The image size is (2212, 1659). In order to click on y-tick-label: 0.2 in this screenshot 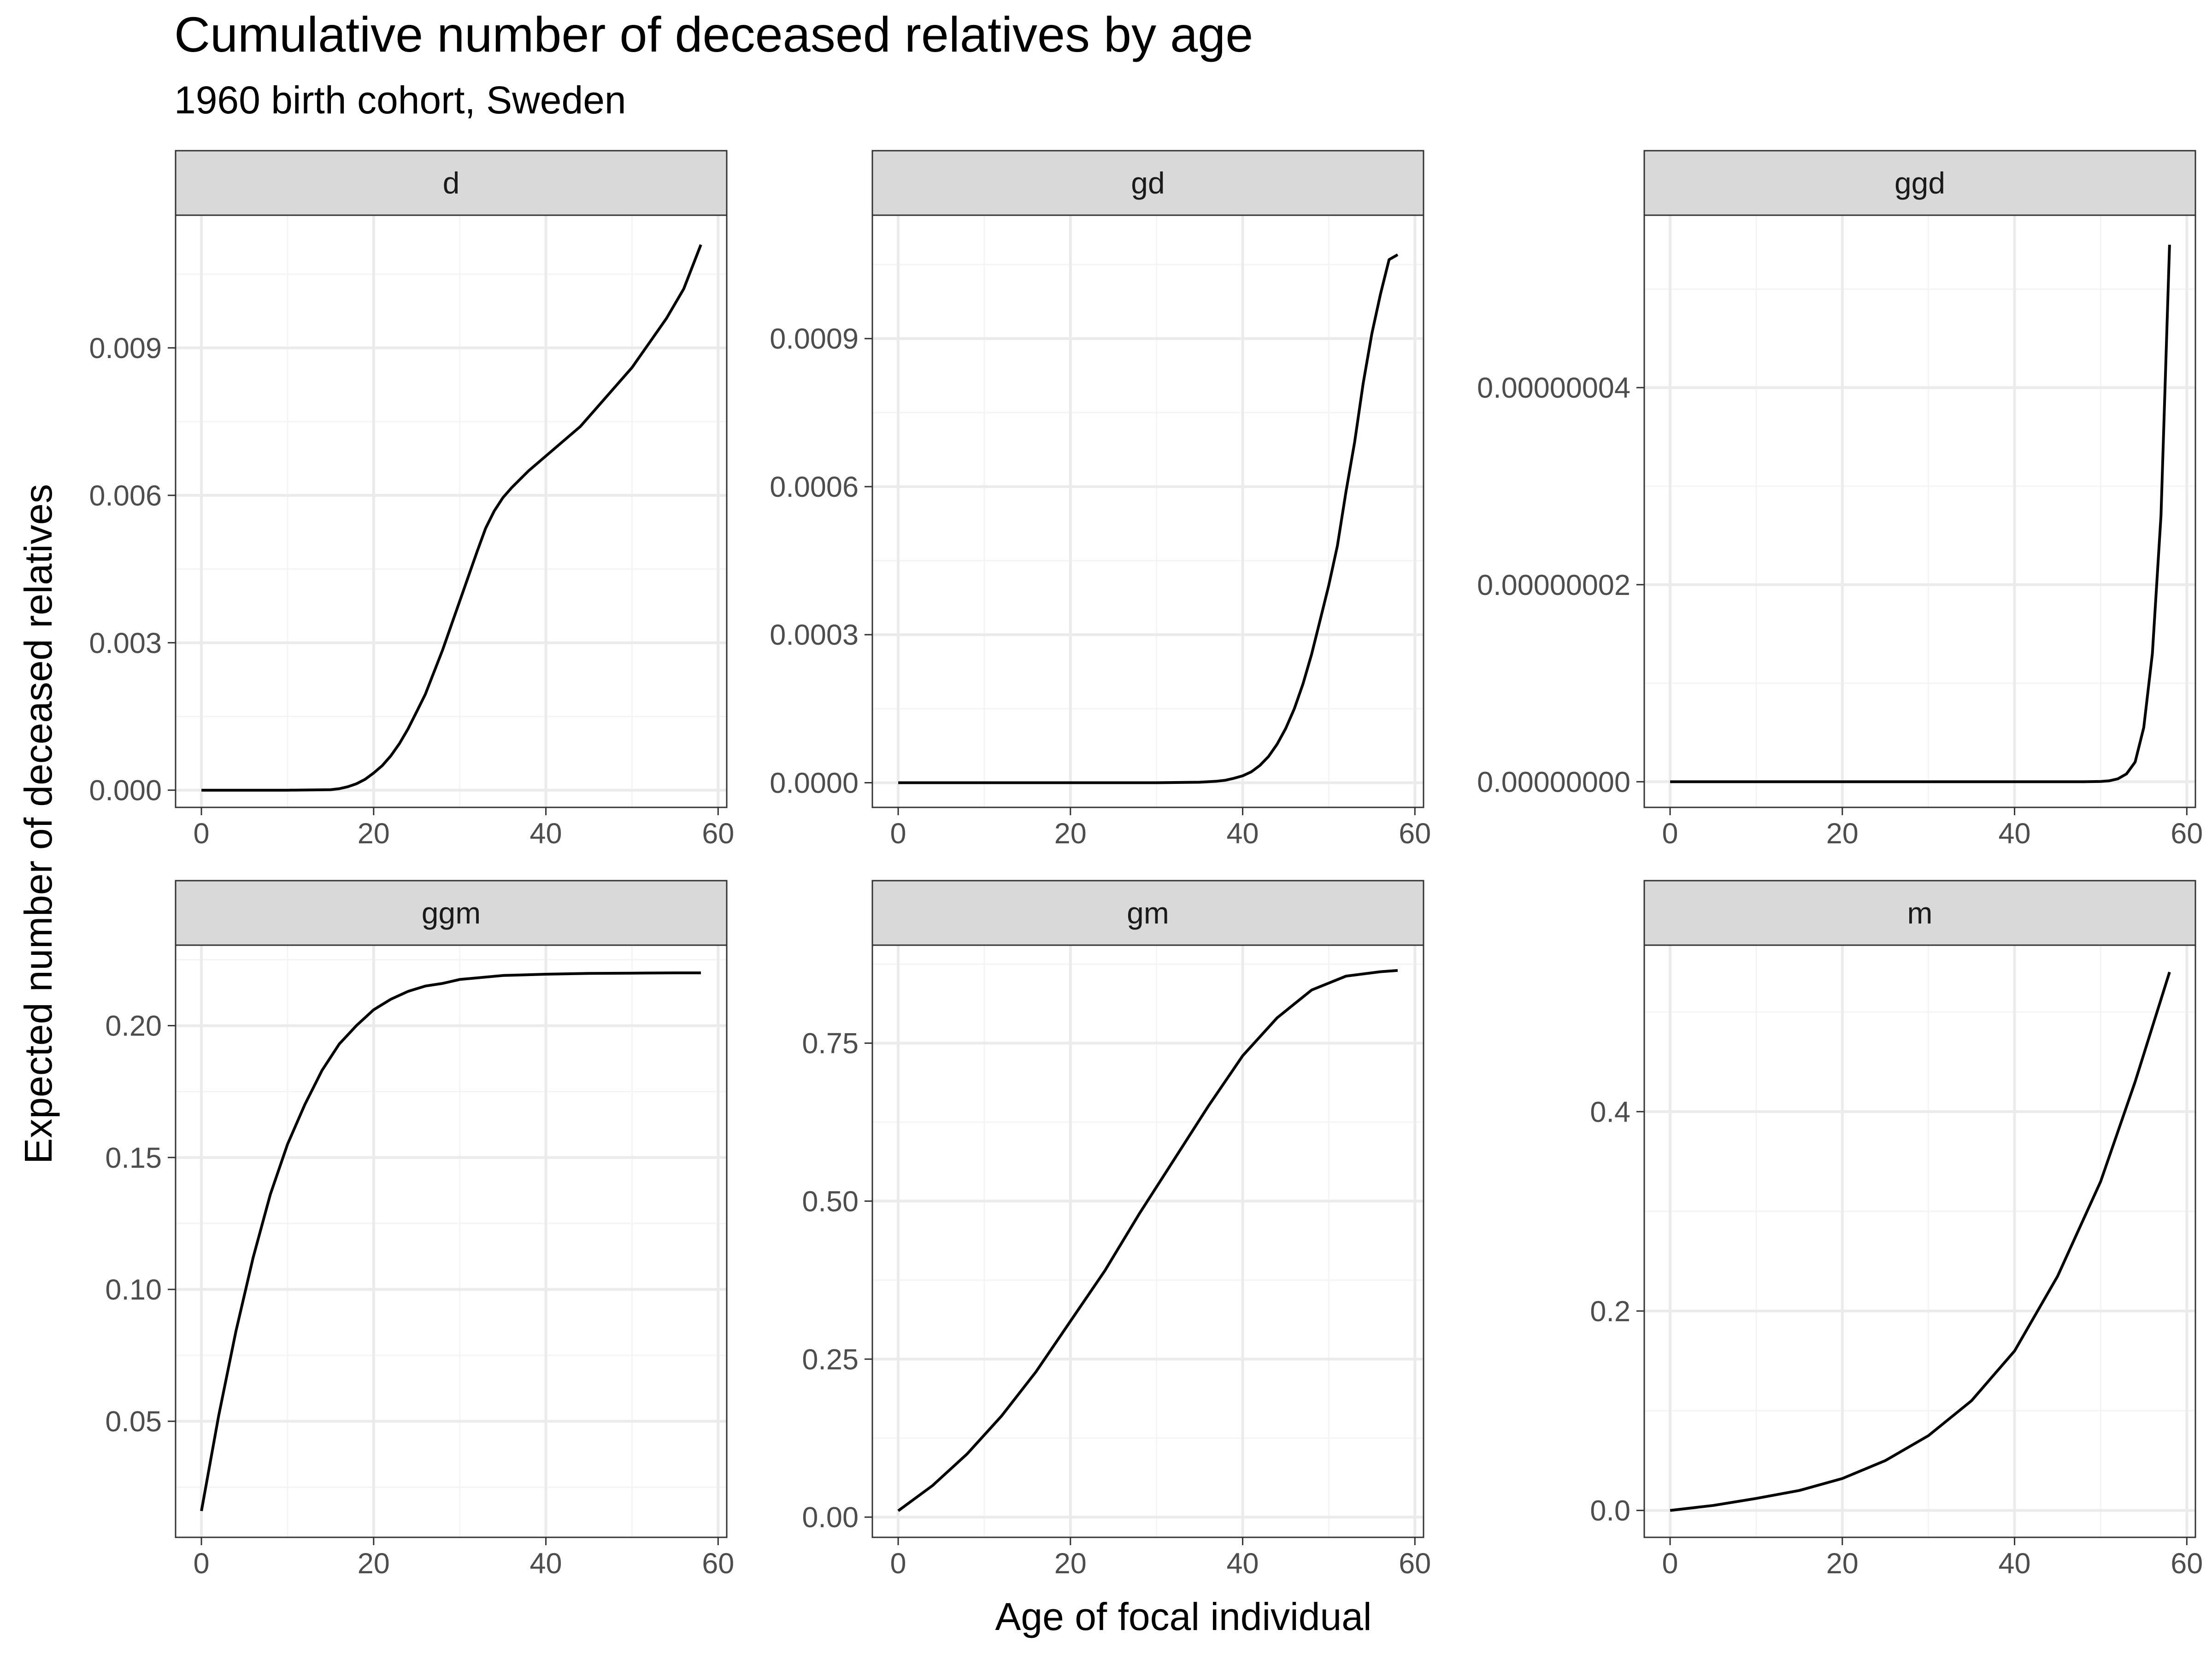, I will do `click(1610, 1311)`.